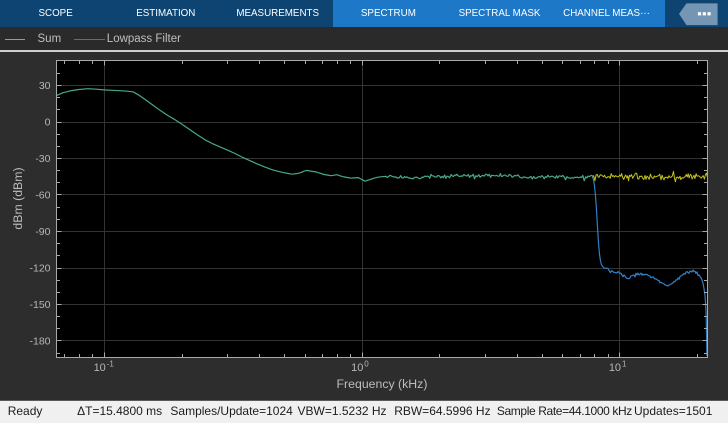  What do you see at coordinates (624, 364) in the screenshot?
I see `svg-text: 1` at bounding box center [624, 364].